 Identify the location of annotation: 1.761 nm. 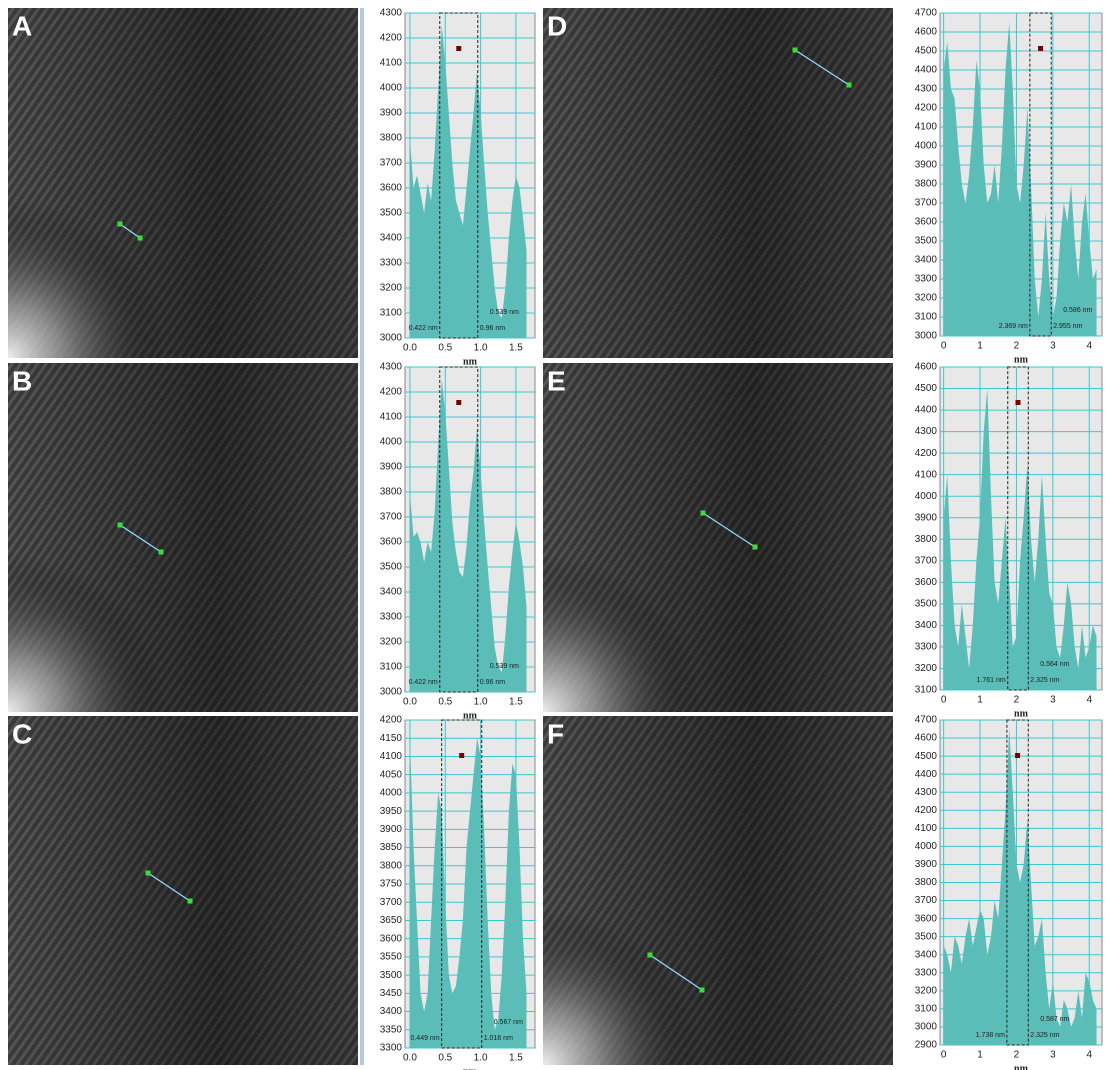
(991, 680).